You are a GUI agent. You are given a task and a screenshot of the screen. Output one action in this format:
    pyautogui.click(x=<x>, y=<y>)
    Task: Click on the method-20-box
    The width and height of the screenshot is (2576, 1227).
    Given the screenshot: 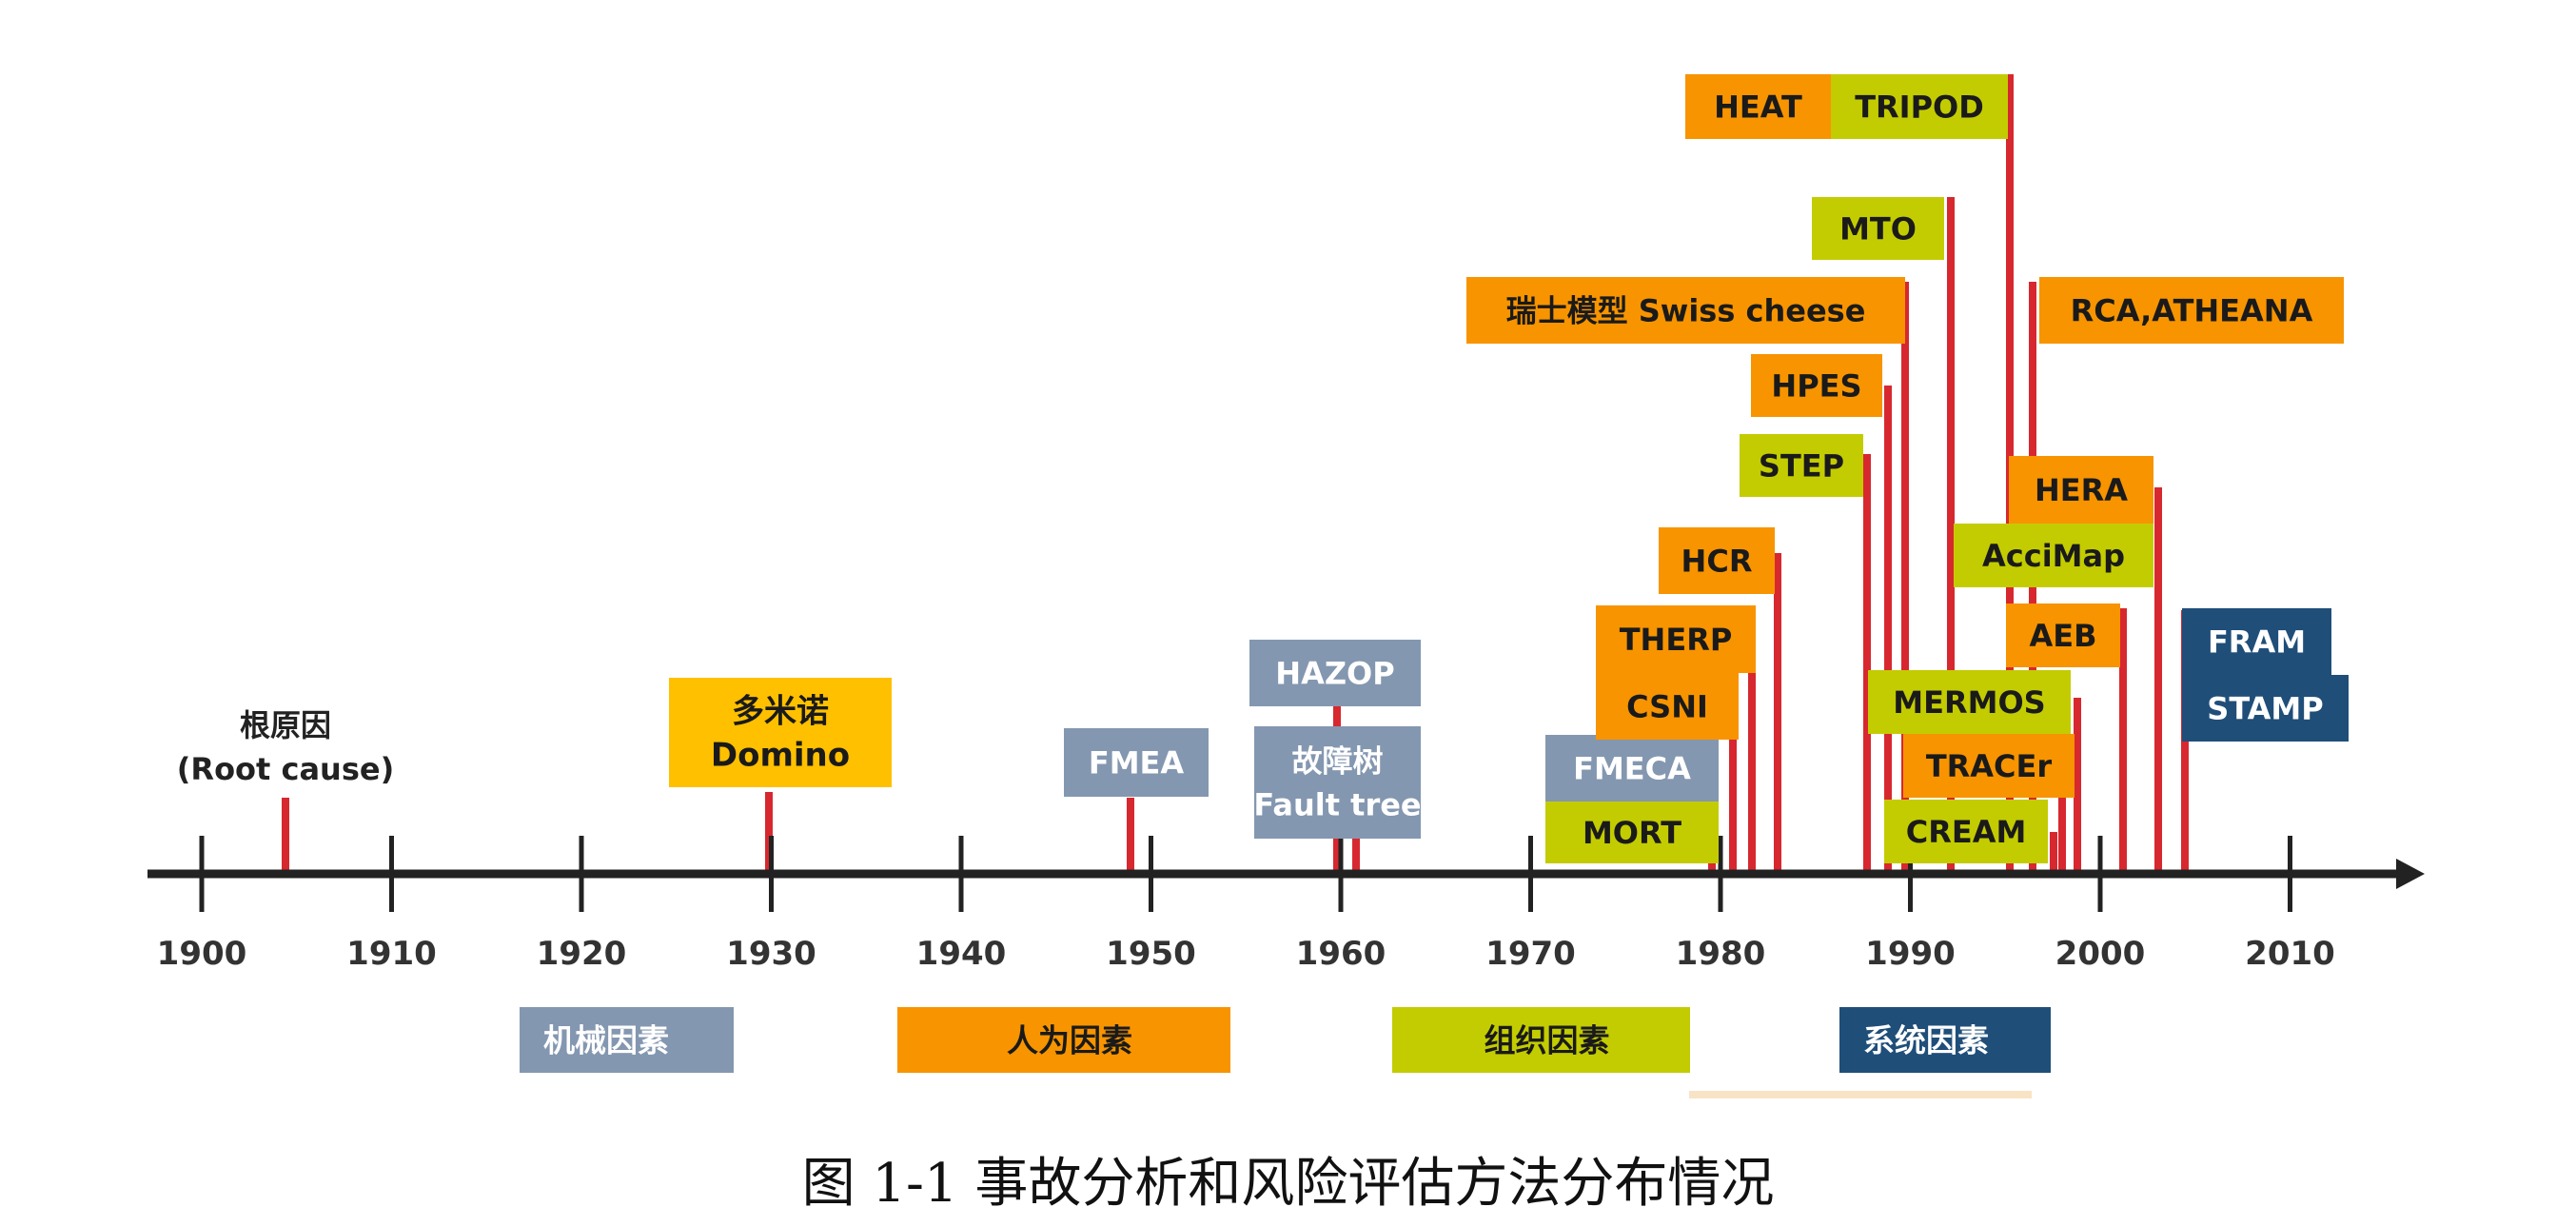 What is the action you would take?
    pyautogui.click(x=1969, y=702)
    